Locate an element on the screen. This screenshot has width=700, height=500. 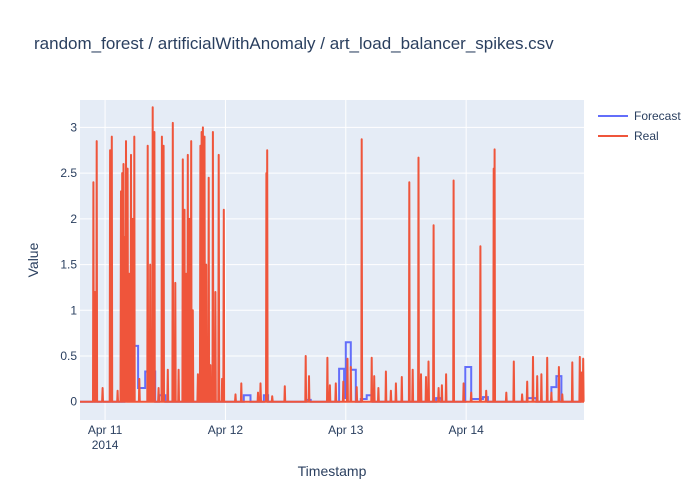
legend: Forecast Real is located at coordinates (639, 126).